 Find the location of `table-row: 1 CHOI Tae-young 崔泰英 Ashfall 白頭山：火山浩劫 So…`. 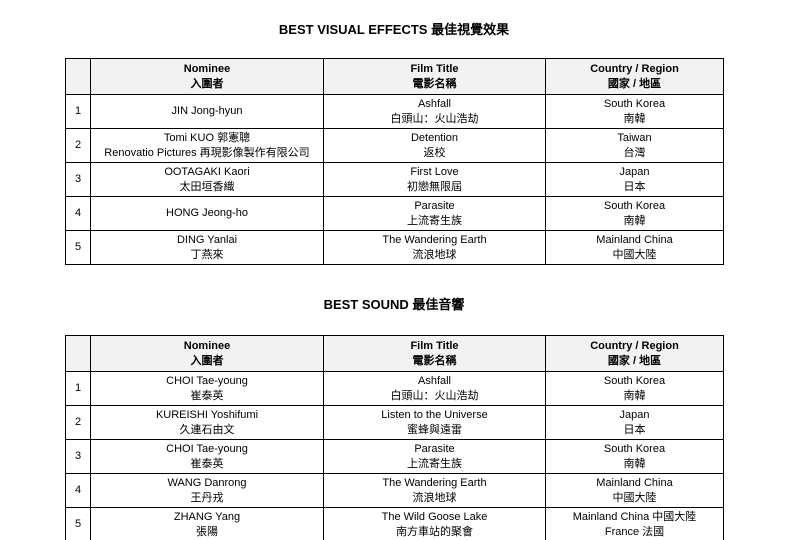

table-row: 1 CHOI Tae-young 崔泰英 Ashfall 白頭山：火山浩劫 So… is located at coordinates (394, 388).